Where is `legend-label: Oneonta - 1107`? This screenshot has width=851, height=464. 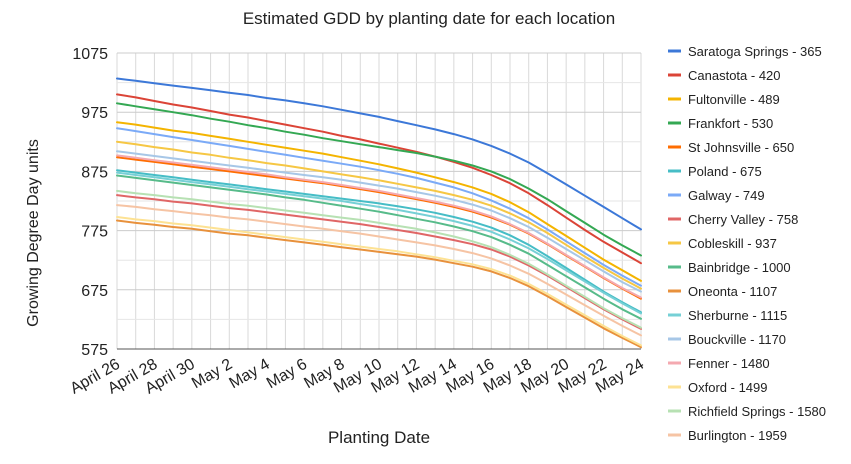 legend-label: Oneonta - 1107 is located at coordinates (732, 291).